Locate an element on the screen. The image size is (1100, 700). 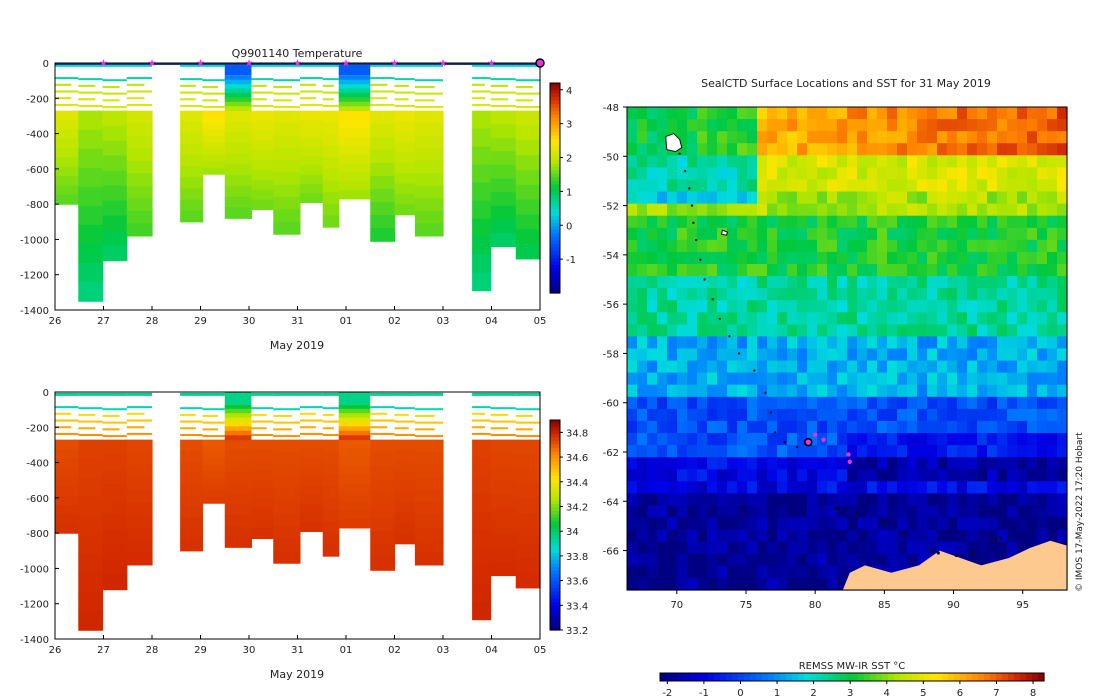
x-tick-label: 02 is located at coordinates (394, 321).